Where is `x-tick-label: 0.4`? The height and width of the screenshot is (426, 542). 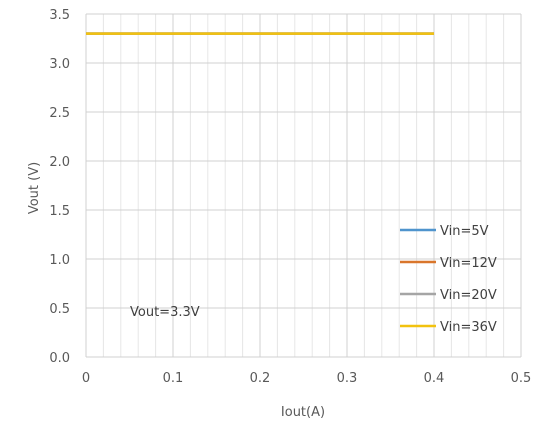 x-tick-label: 0.4 is located at coordinates (434, 378).